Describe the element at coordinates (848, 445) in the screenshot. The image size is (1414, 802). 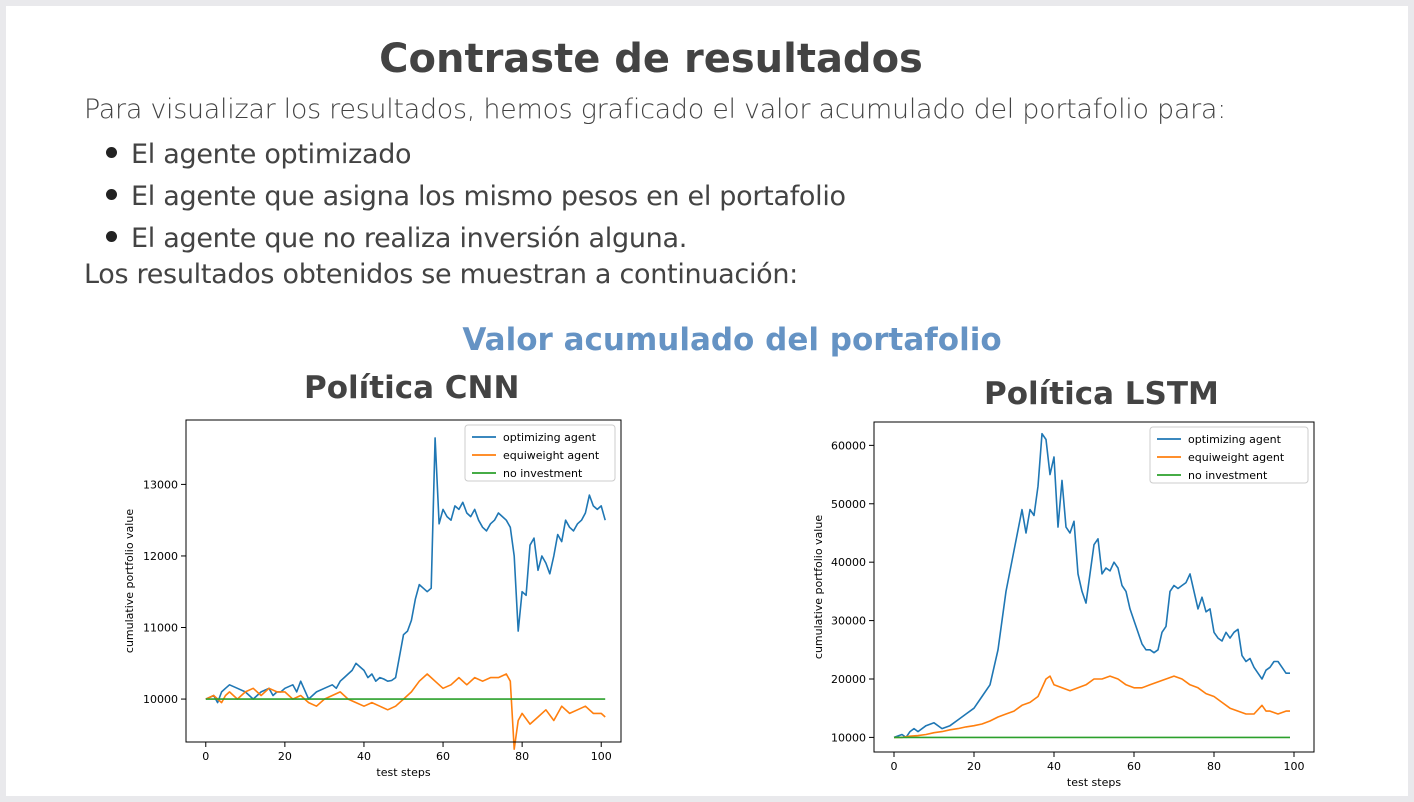
I see `y-tick-label: 60000` at that location.